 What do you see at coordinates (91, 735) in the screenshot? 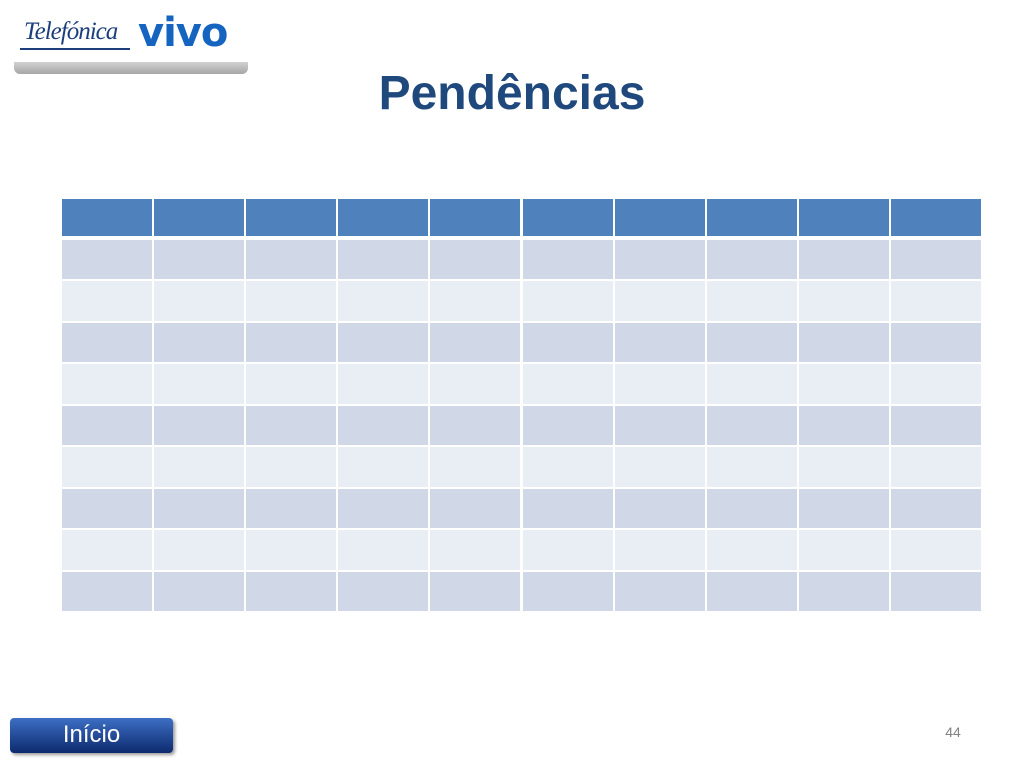
I see `home-button: Início` at bounding box center [91, 735].